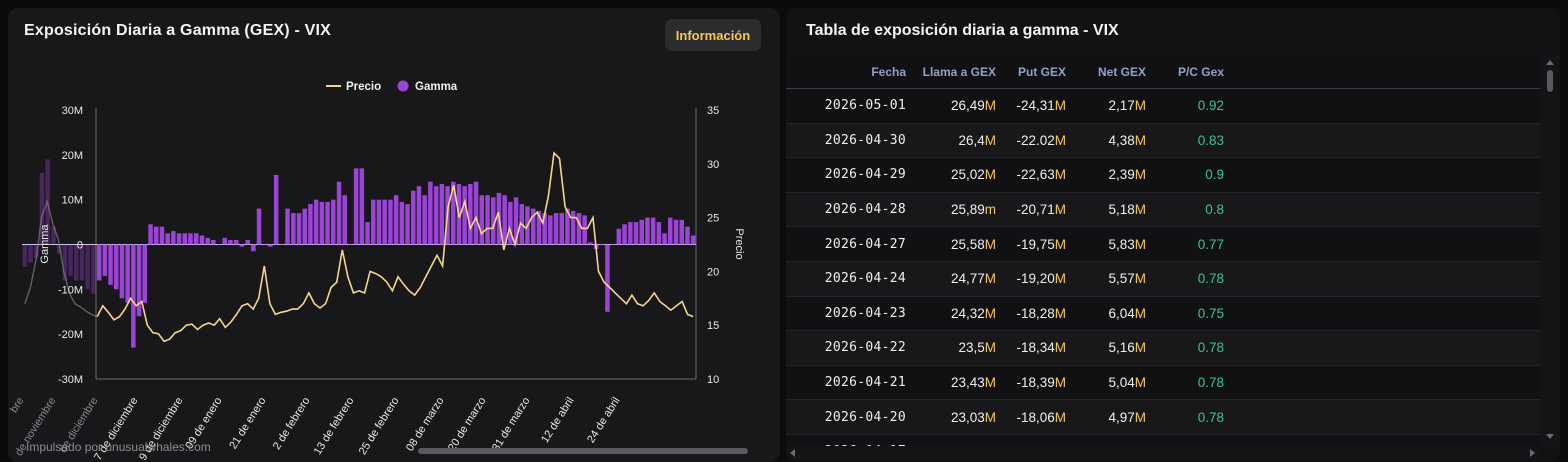  Describe the element at coordinates (1550, 436) in the screenshot. I see `scroll-down-arrow-icon` at that location.